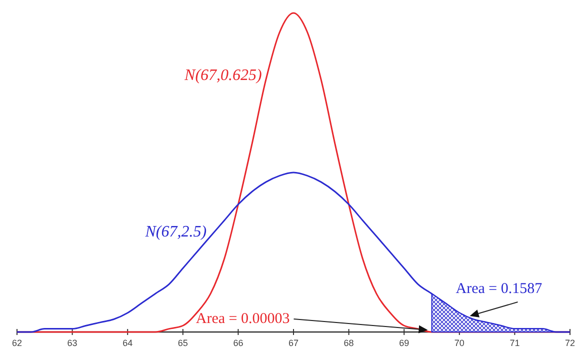 The height and width of the screenshot is (351, 581). Describe the element at coordinates (459, 343) in the screenshot. I see `x-tick-label: 70` at that location.